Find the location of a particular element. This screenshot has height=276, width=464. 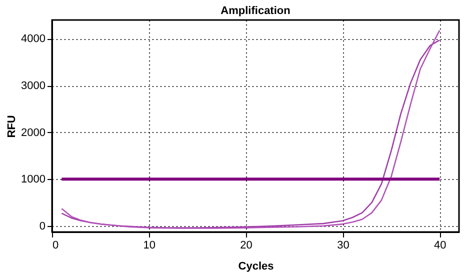

chart-title: Amplification is located at coordinates (255, 11).